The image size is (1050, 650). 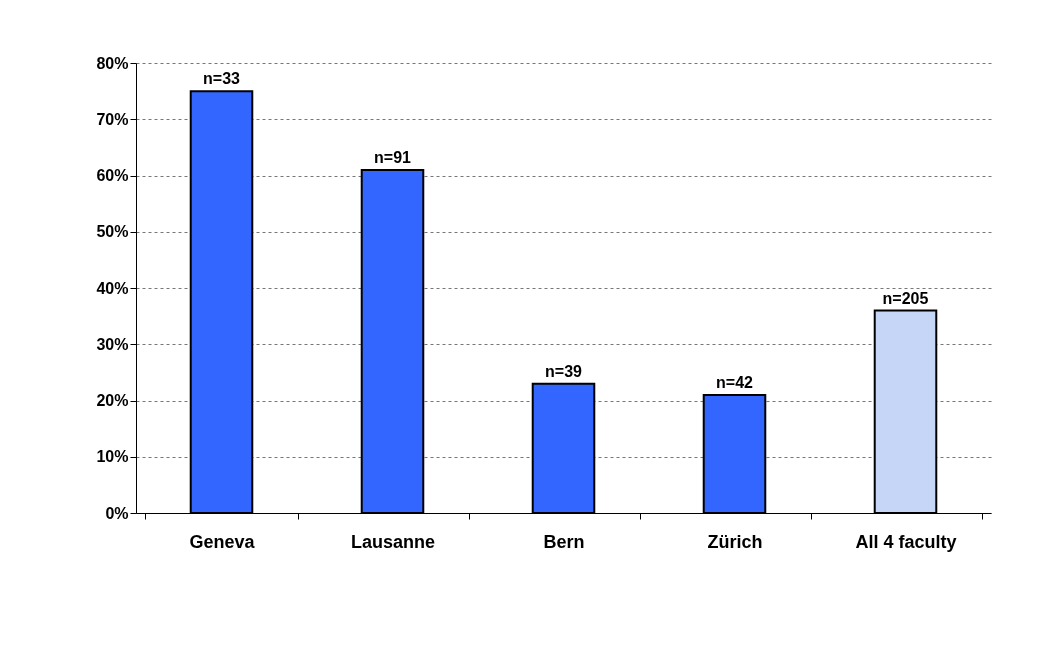 What do you see at coordinates (112, 63) in the screenshot?
I see `y-tick-label: 80%` at bounding box center [112, 63].